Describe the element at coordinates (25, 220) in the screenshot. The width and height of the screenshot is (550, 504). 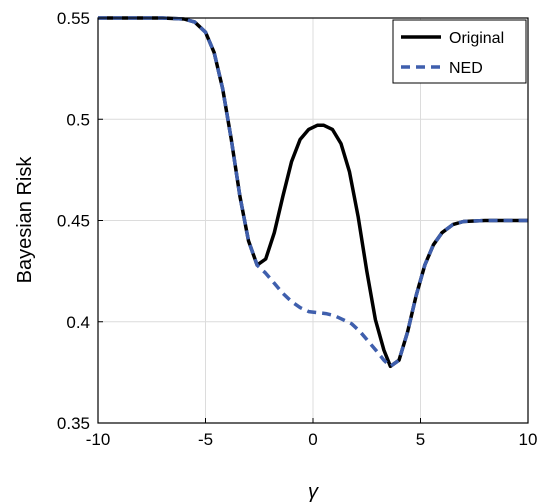
I see `y-axis-label: Bayesian Risk` at that location.